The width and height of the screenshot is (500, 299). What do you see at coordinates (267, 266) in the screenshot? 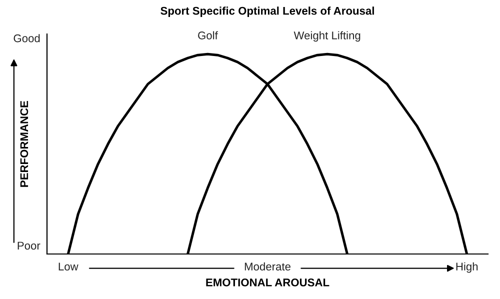
I see `x-tick-label: Moderate` at bounding box center [267, 266].